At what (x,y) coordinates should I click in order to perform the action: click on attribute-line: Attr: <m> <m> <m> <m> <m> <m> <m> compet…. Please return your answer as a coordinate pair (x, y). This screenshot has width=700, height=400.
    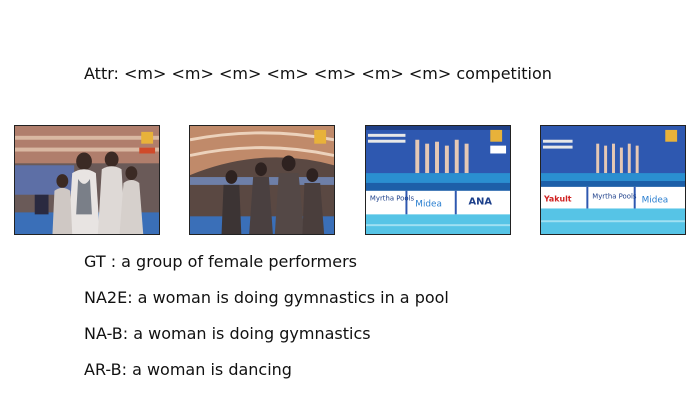
    Looking at the image, I should click on (318, 73).